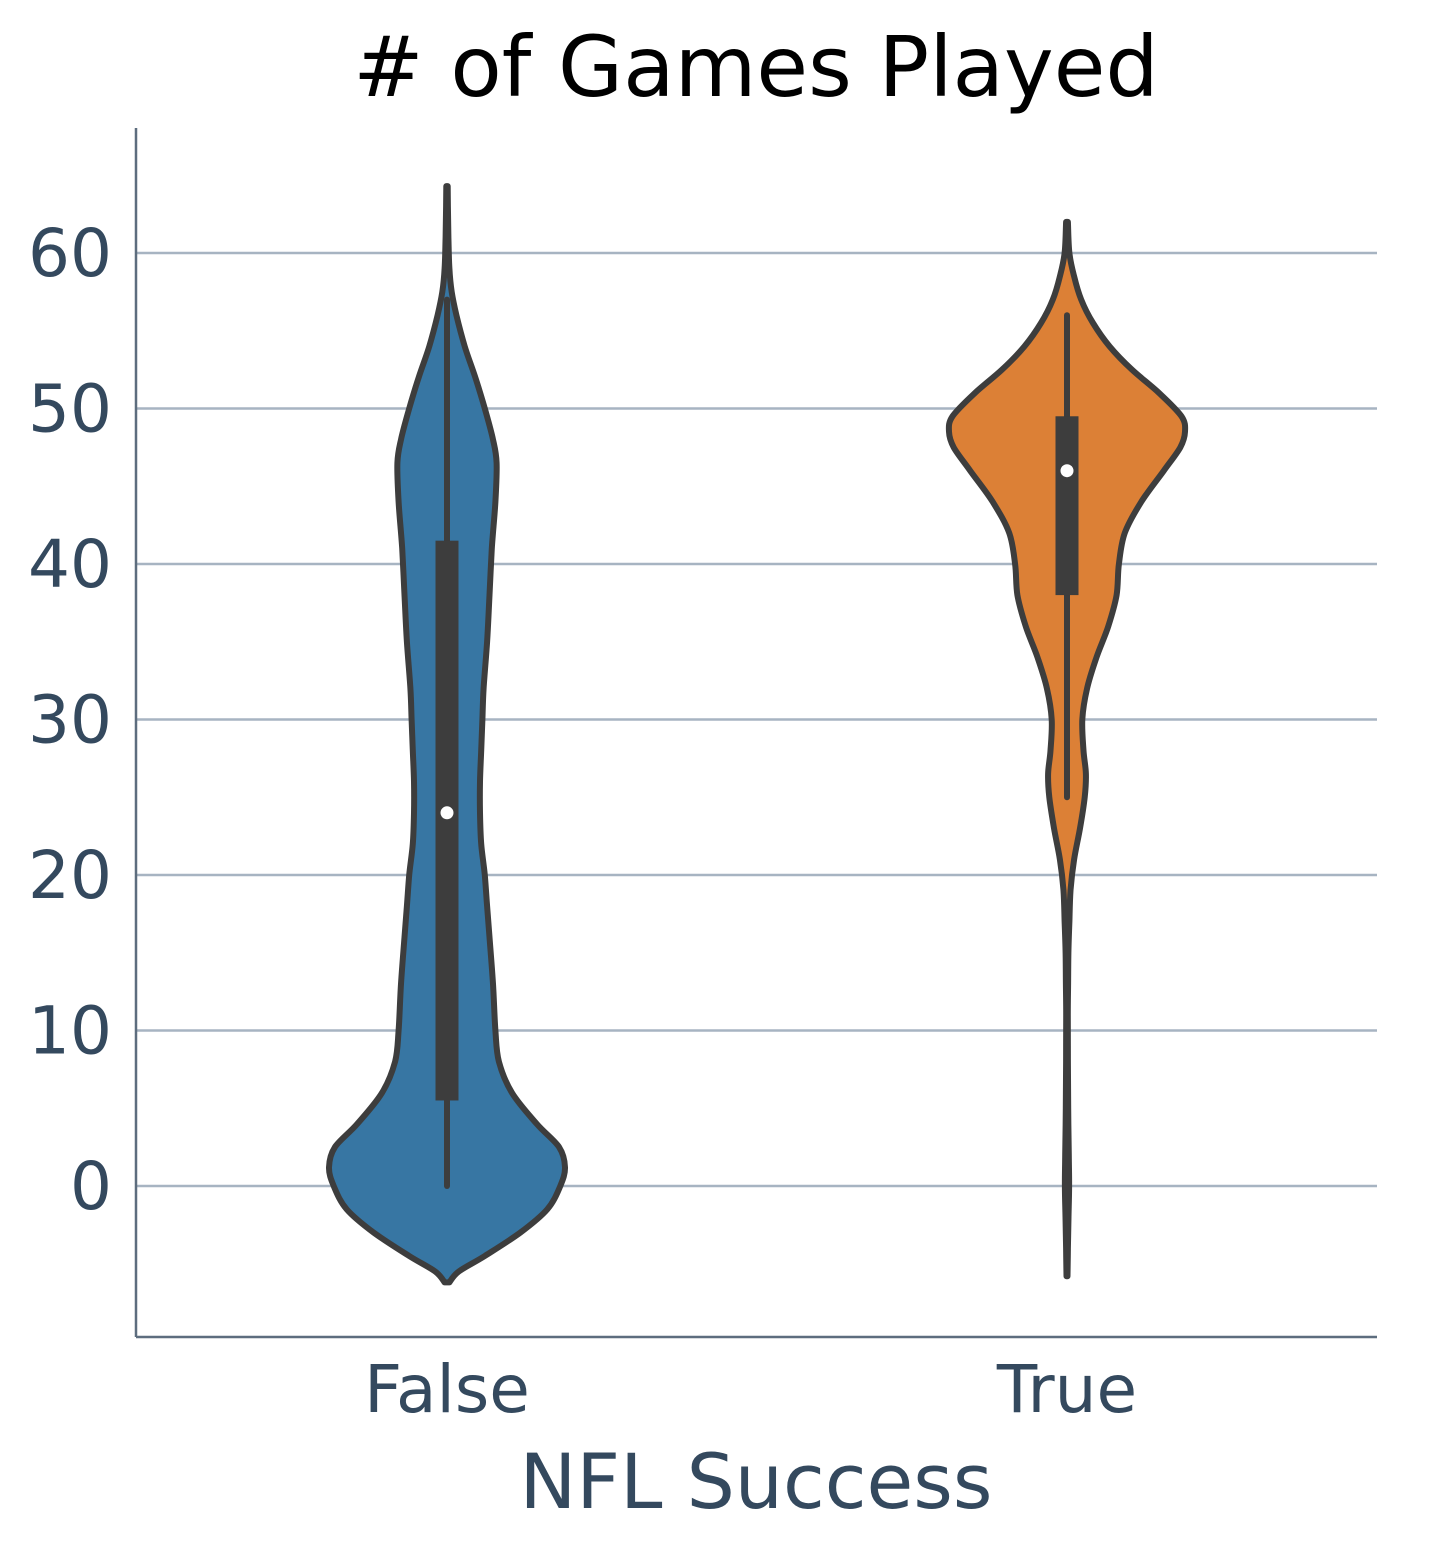 The height and width of the screenshot is (1546, 1436). I want to click on y-tick-label-60: 60, so click(70, 253).